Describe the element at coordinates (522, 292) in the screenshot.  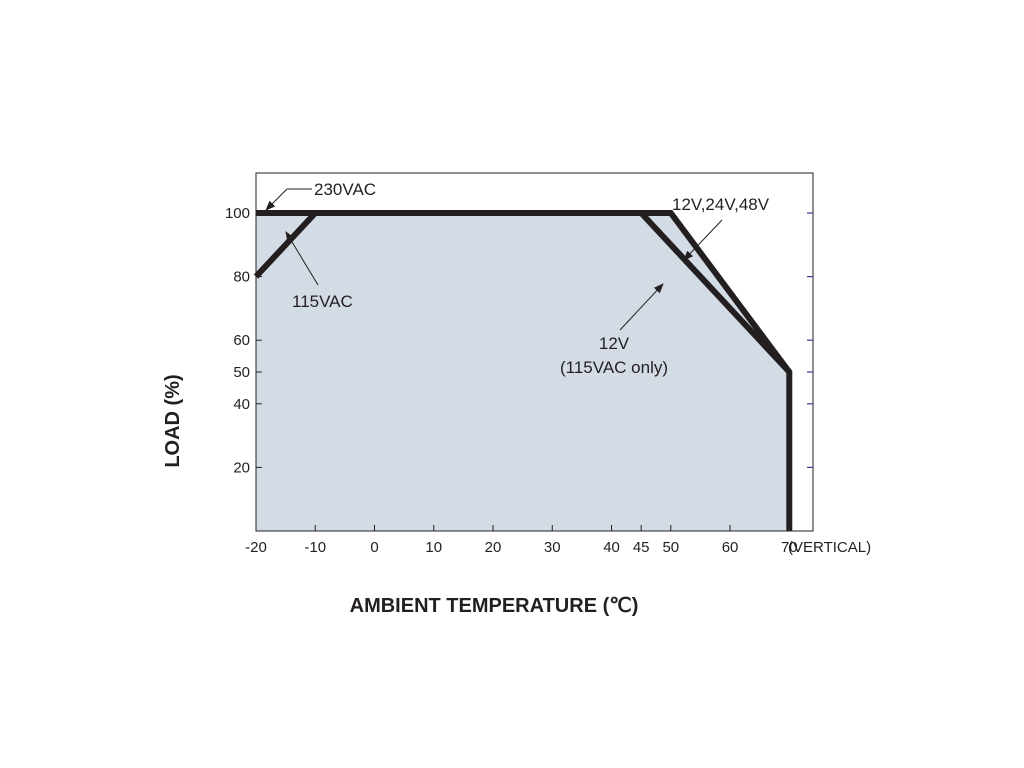
I see `series-line-115vac` at that location.